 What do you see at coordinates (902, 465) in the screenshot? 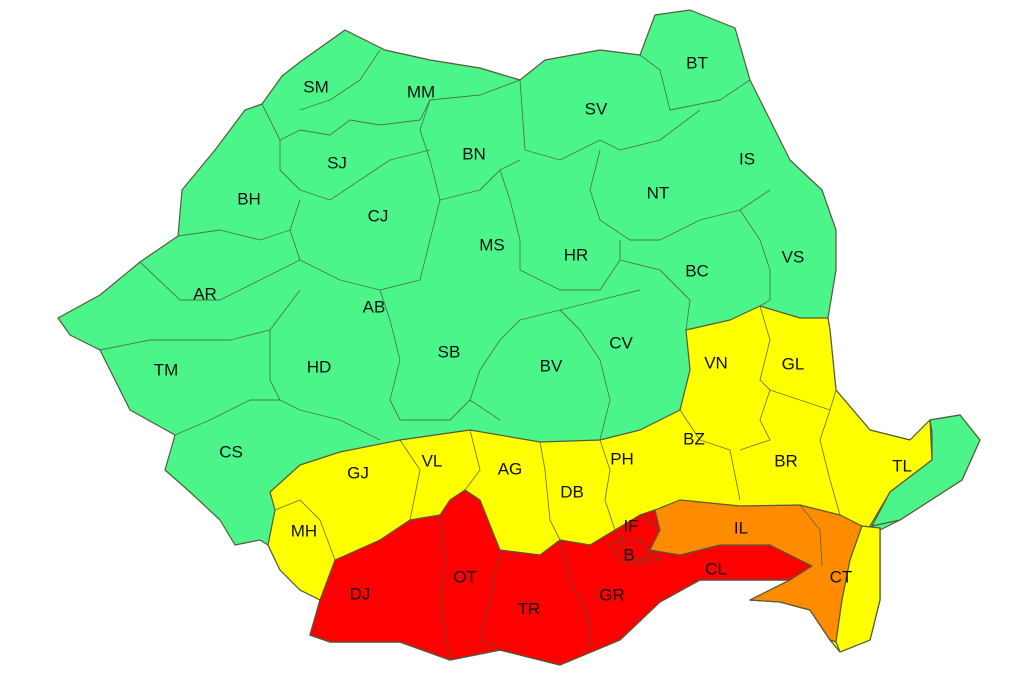
I see `county-label-tl: TL` at bounding box center [902, 465].